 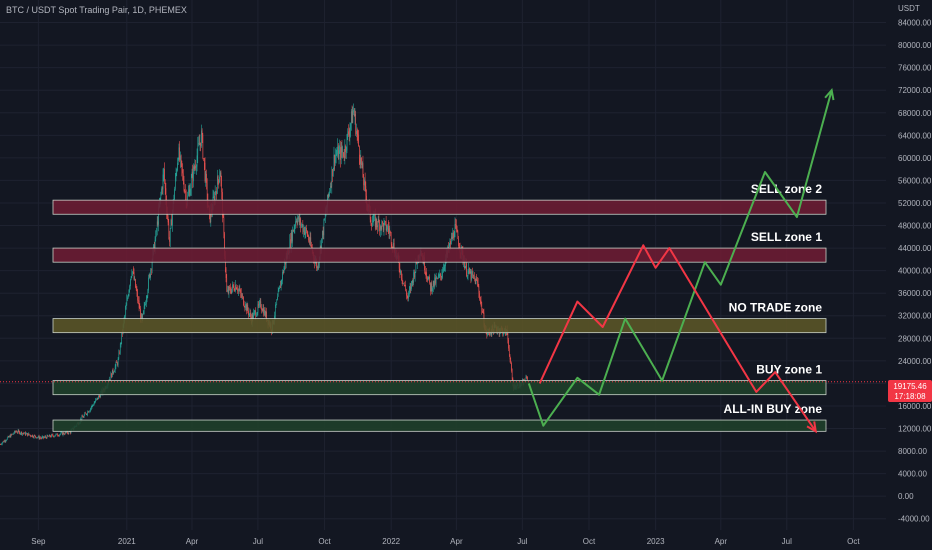 I want to click on price-tick-label: 4000.00, so click(x=912, y=474).